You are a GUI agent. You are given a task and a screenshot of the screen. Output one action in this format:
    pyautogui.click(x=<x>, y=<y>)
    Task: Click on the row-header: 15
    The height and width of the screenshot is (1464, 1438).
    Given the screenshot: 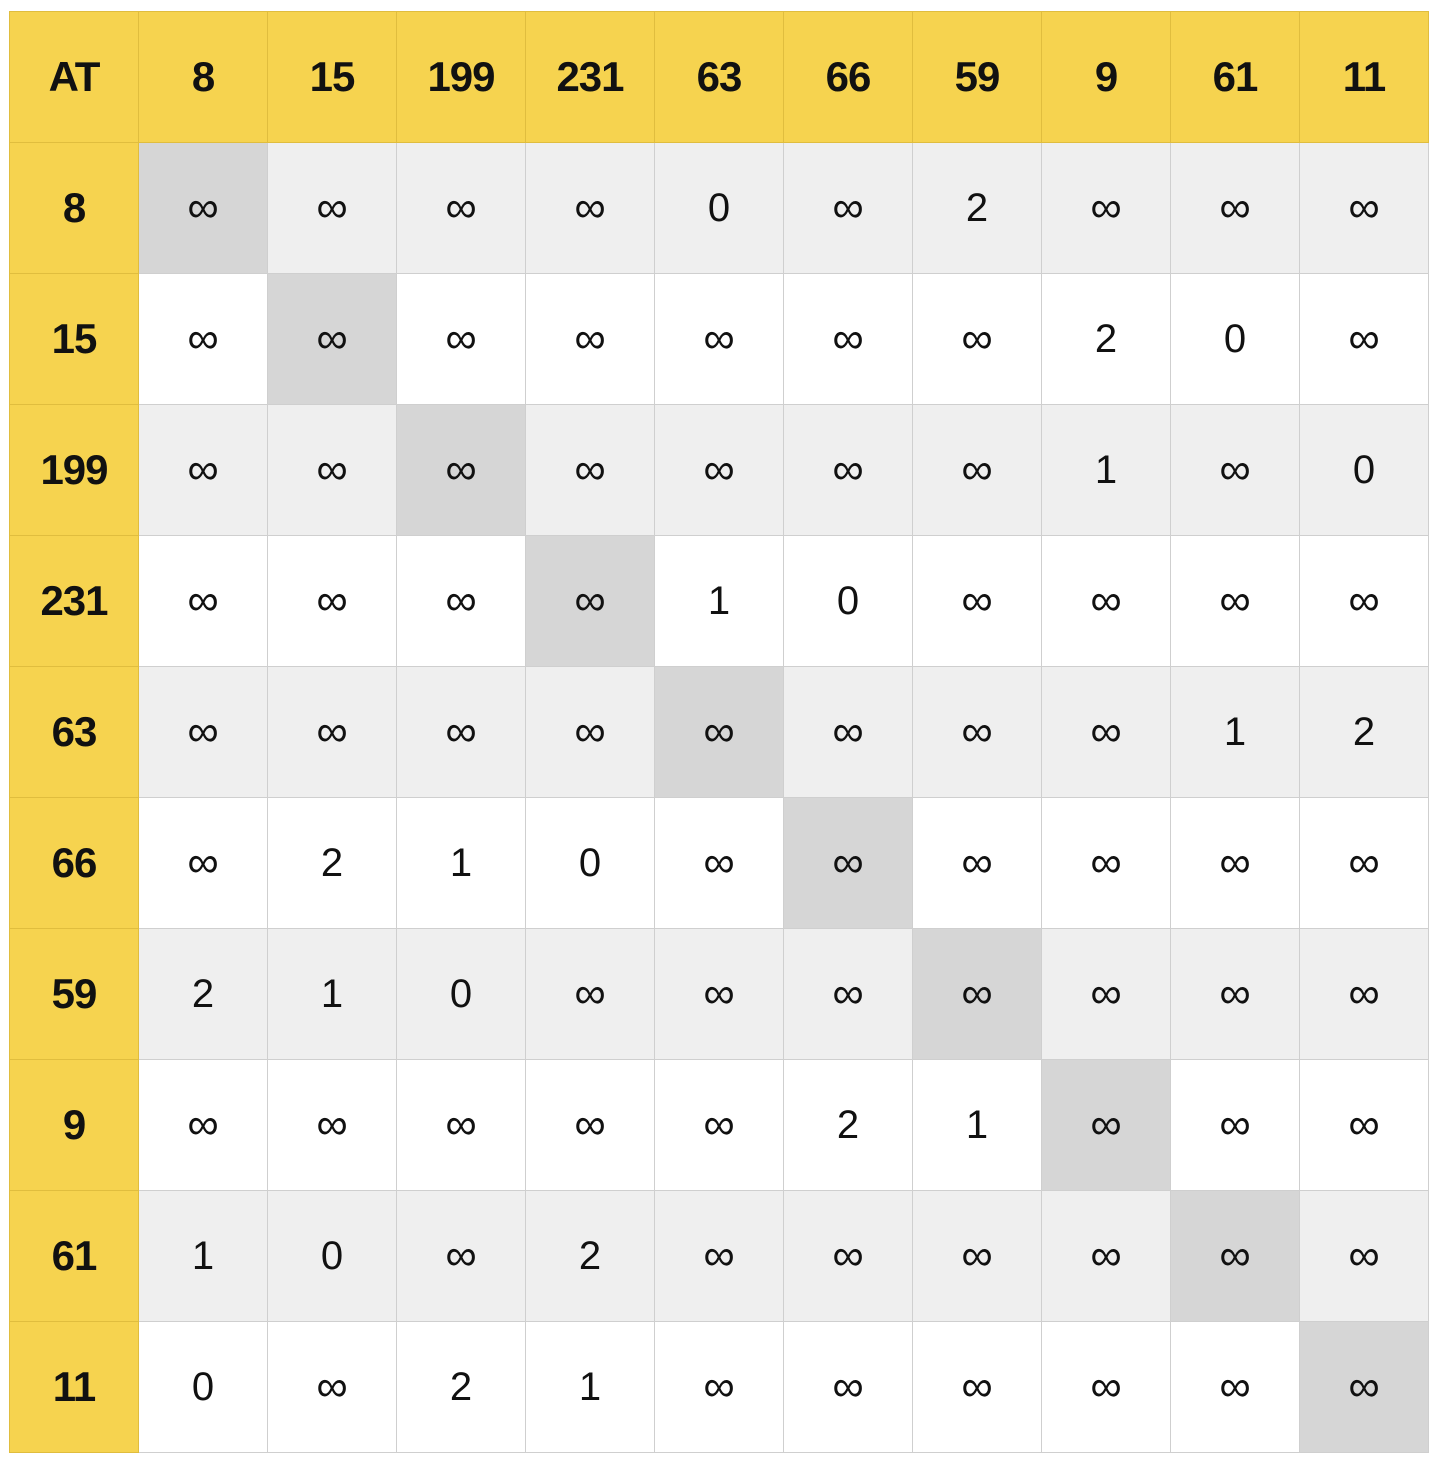 What is the action you would take?
    pyautogui.click(x=74, y=339)
    